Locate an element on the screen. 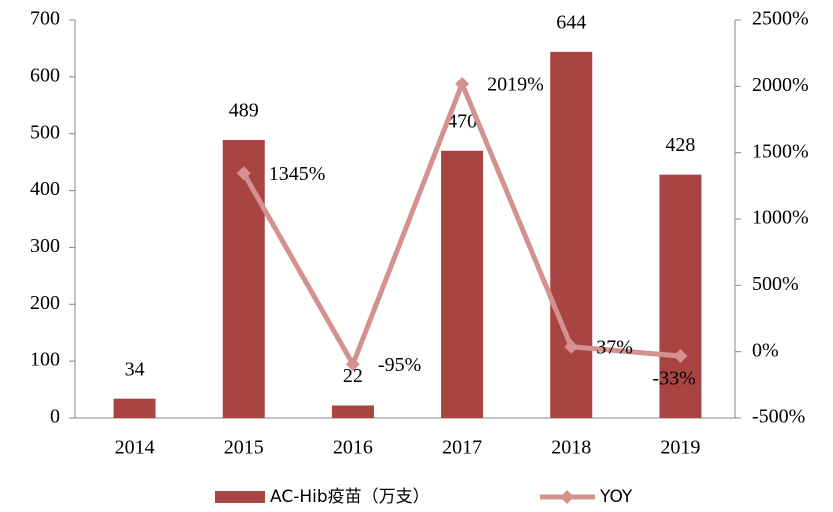 Image resolution: width=833 pixels, height=512 pixels. y-tick-label: 300 is located at coordinates (45, 246).